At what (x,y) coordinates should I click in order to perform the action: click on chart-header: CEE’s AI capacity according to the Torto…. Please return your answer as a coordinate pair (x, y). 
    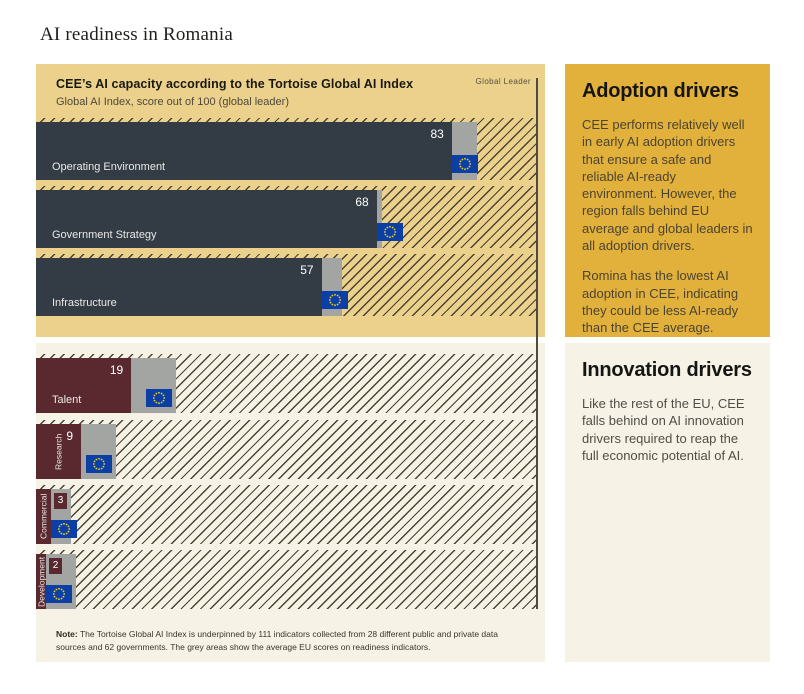
    Looking at the image, I should click on (290, 86).